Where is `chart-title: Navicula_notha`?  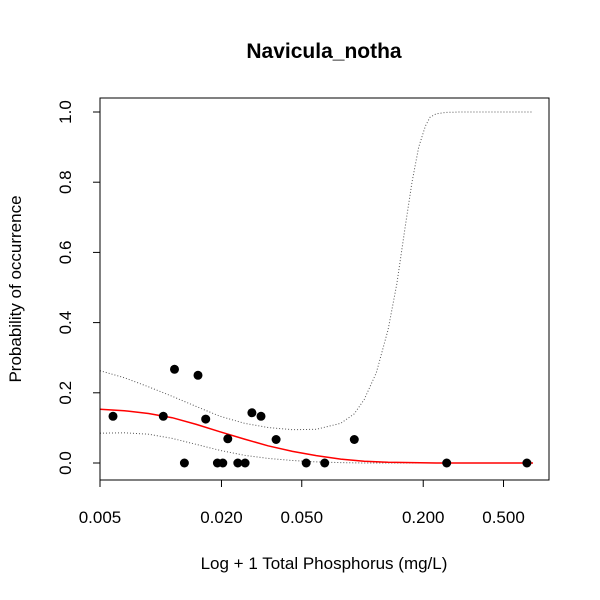 chart-title: Navicula_notha is located at coordinates (324, 51).